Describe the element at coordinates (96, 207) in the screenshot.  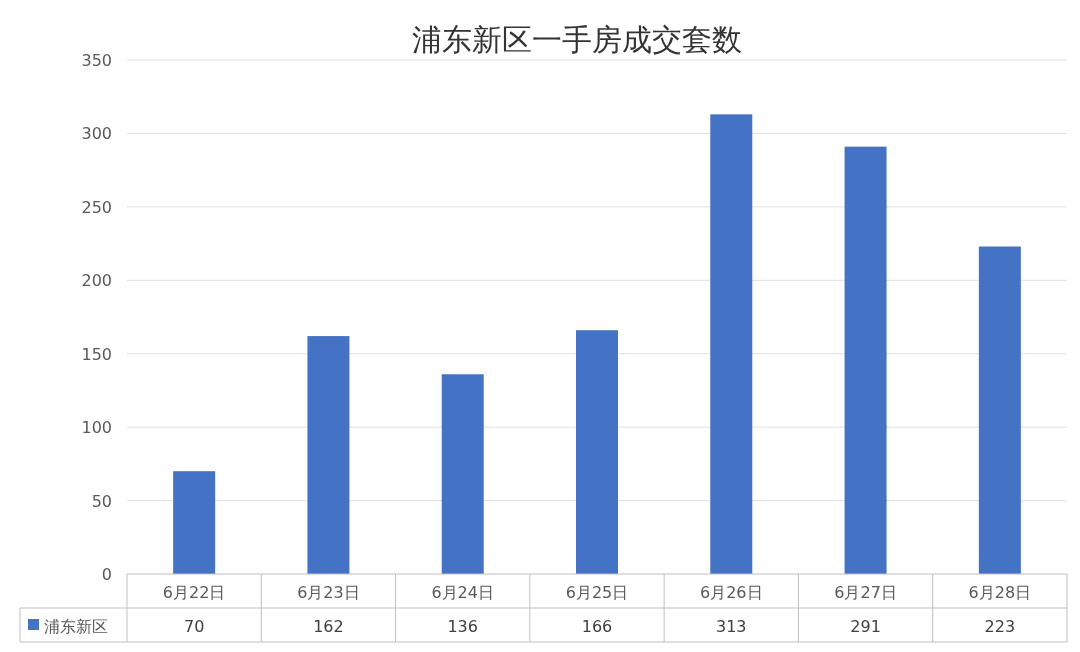
I see `y-tick-label: 250` at that location.